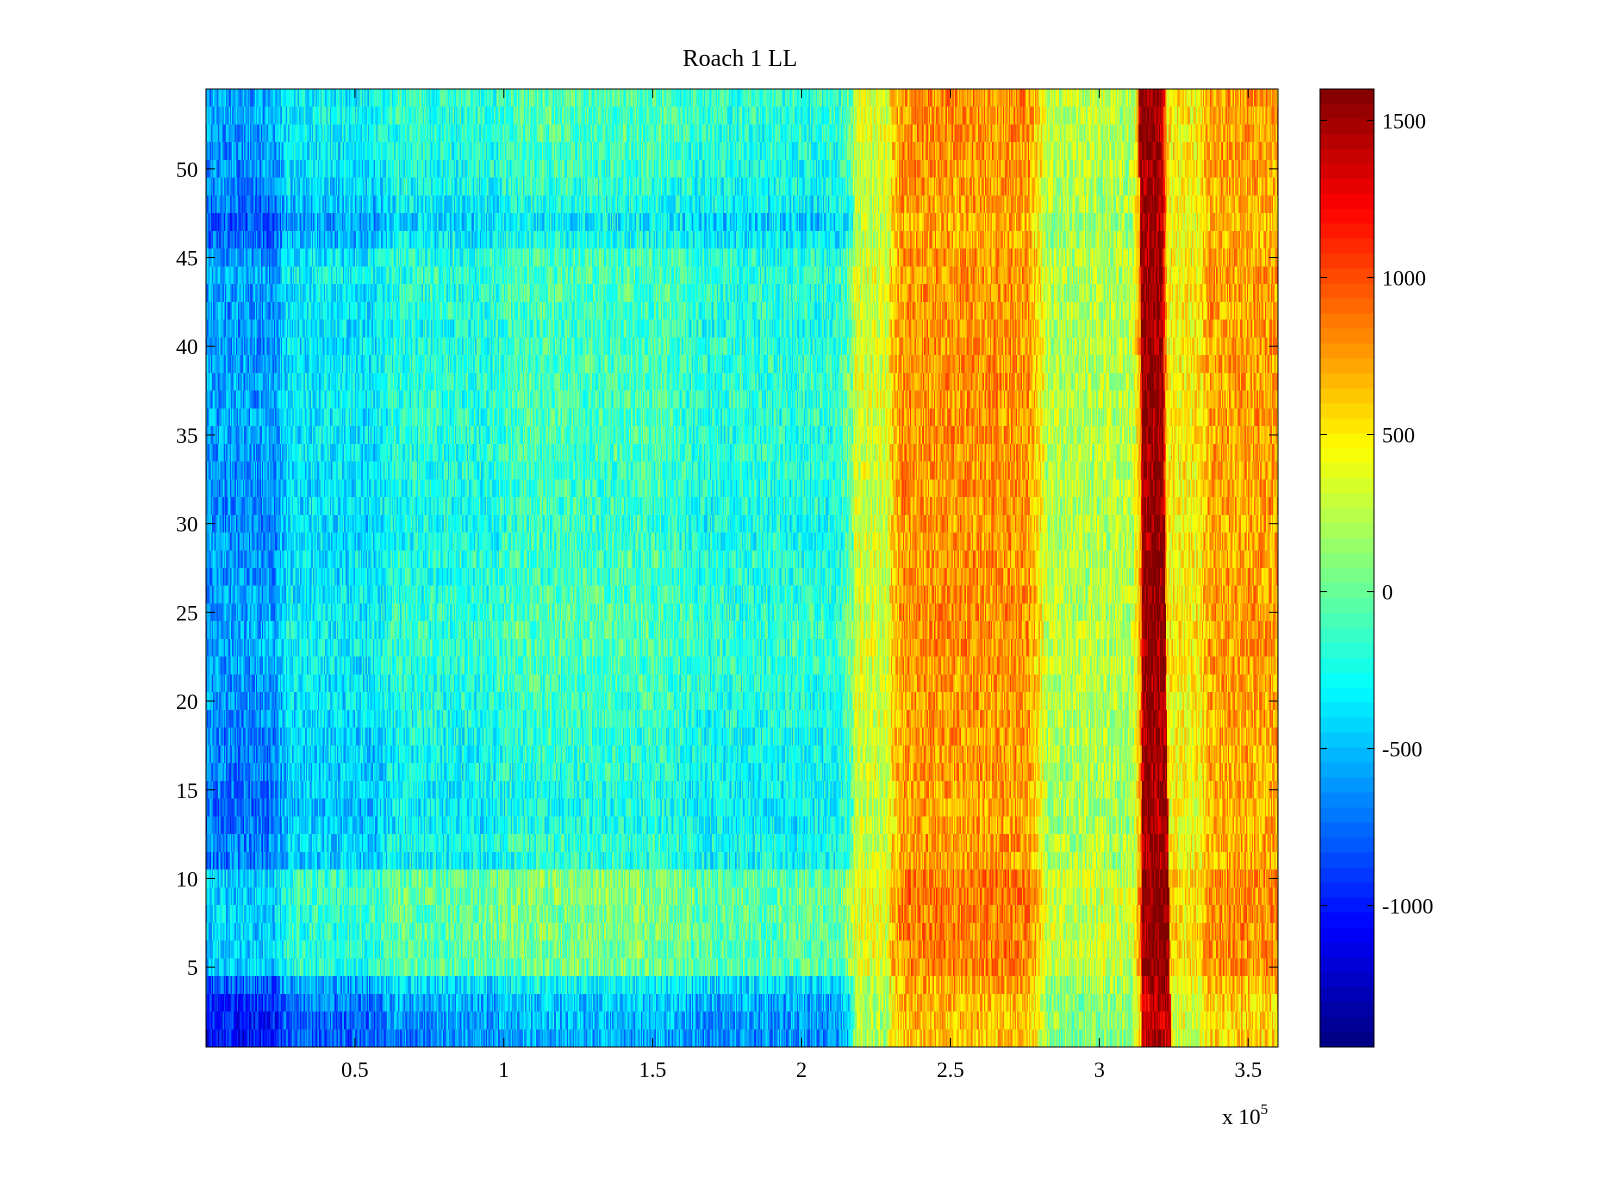  I want to click on colorbar-gradient, so click(1347, 568).